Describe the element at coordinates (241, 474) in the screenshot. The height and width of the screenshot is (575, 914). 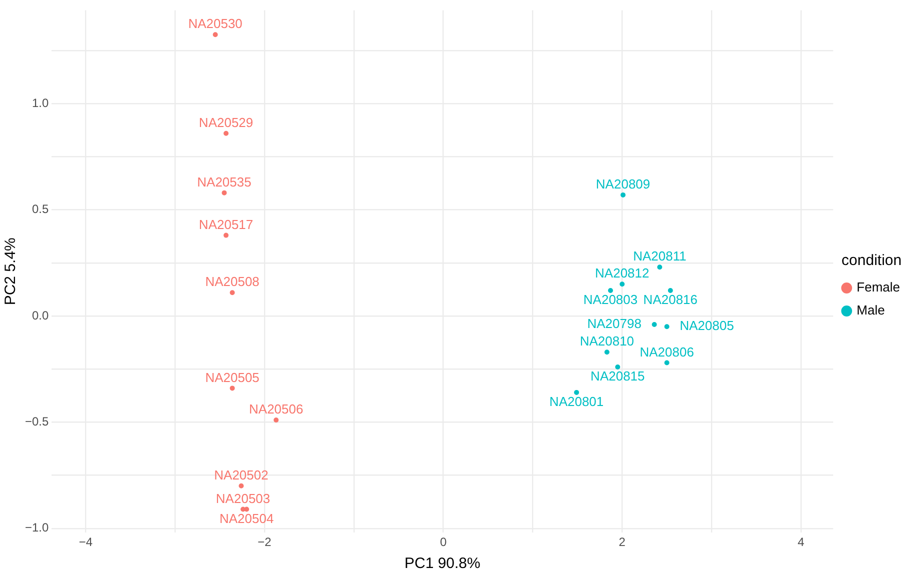
I see `data-label: NA20502` at that location.